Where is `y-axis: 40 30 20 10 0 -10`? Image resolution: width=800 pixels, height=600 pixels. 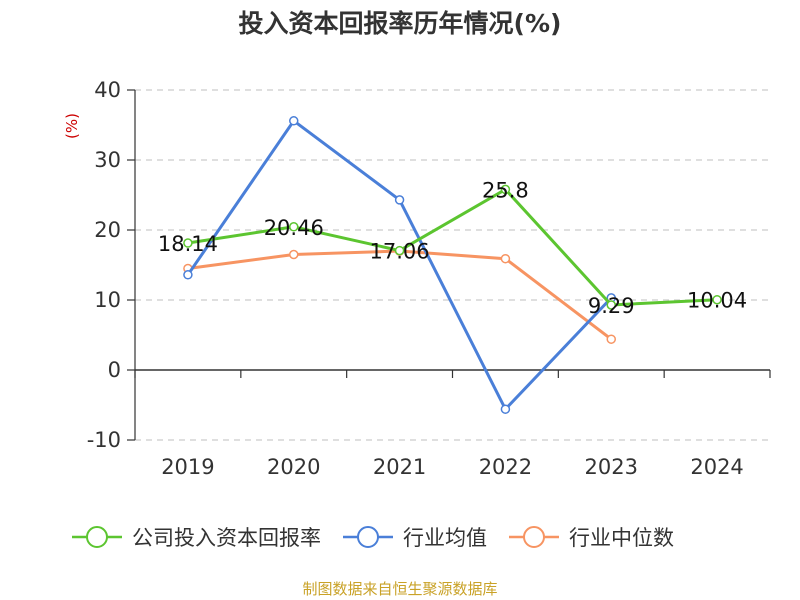
y-axis: 40 30 20 10 0 -10 is located at coordinates (111, 265).